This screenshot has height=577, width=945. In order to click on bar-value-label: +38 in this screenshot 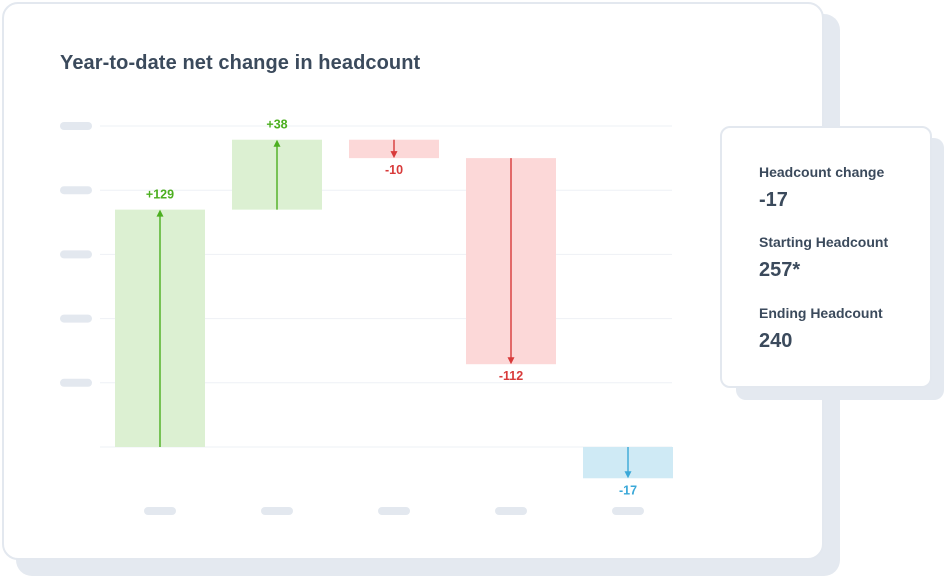, I will do `click(276, 125)`.